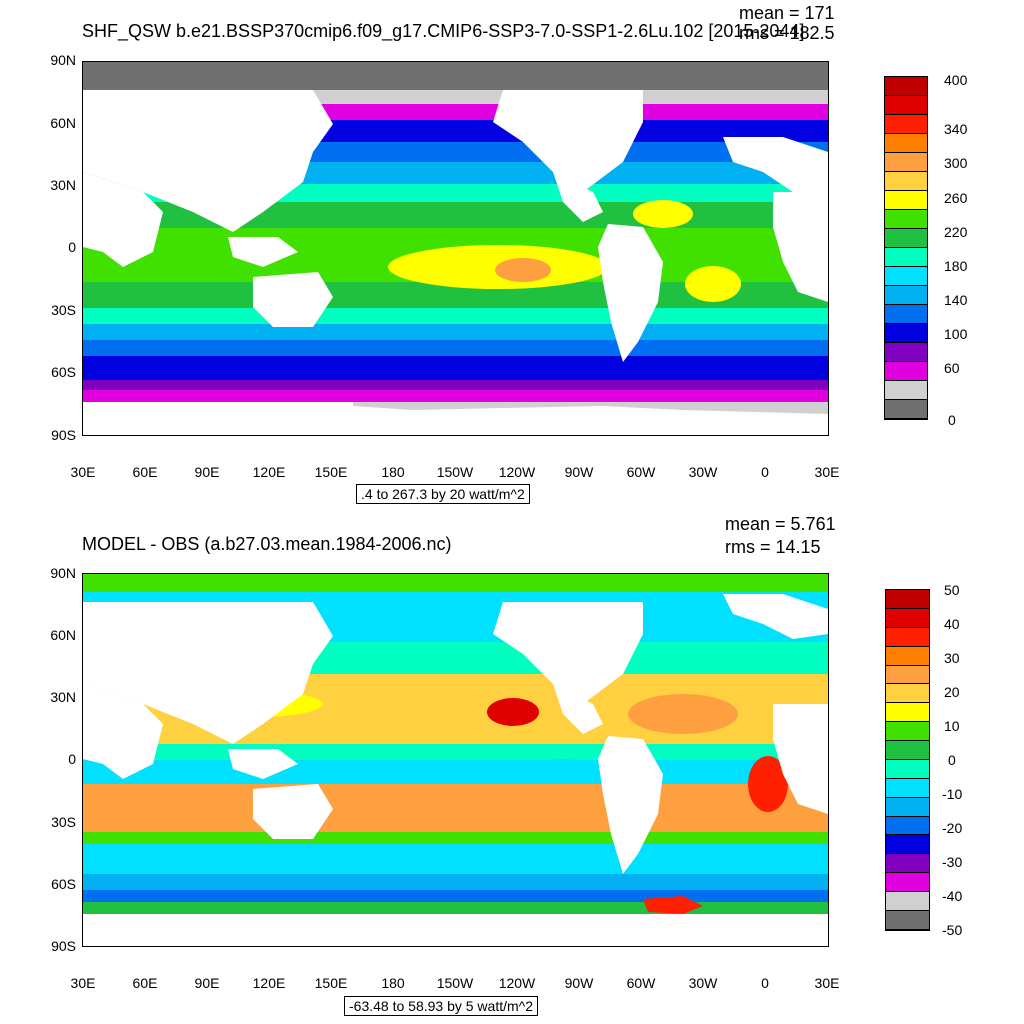  Describe the element at coordinates (773, 547) in the screenshot. I see `panel2-rms: rms = 14.15` at that location.